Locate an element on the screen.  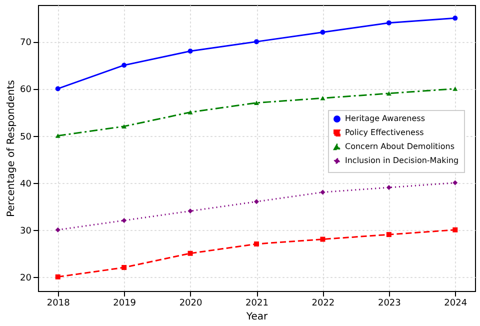
x-tick-label: 2021 is located at coordinates (257, 303).